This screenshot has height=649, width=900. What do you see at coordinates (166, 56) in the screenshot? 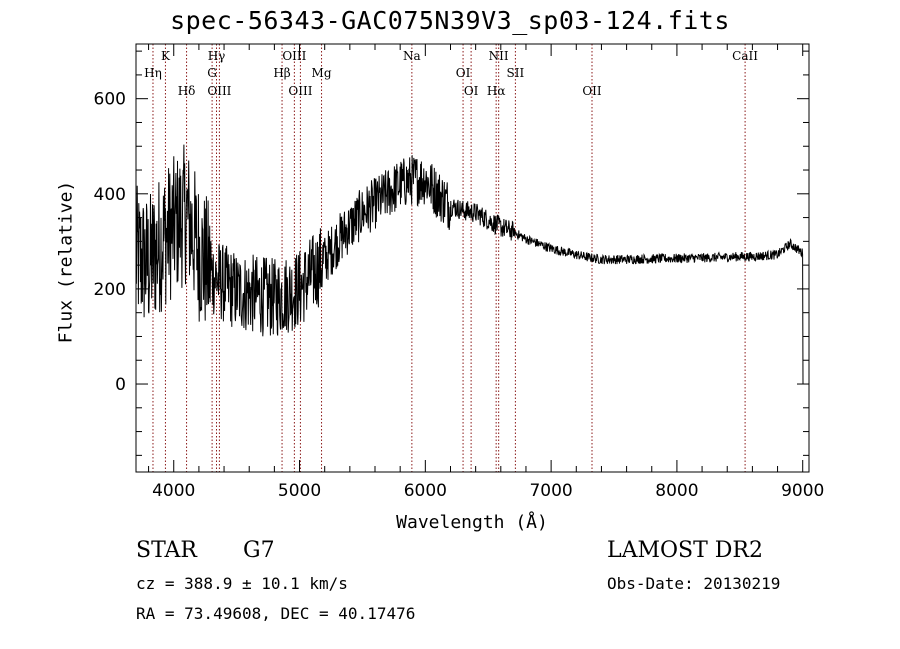
I see `spectral-line-label: K` at bounding box center [166, 56].